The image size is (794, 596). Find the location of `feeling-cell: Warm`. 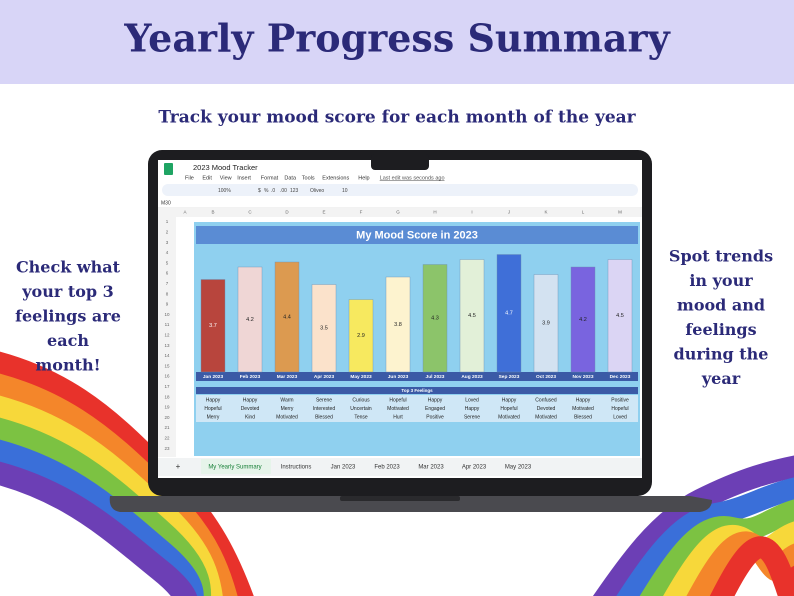

feeling-cell: Warm is located at coordinates (286, 400).